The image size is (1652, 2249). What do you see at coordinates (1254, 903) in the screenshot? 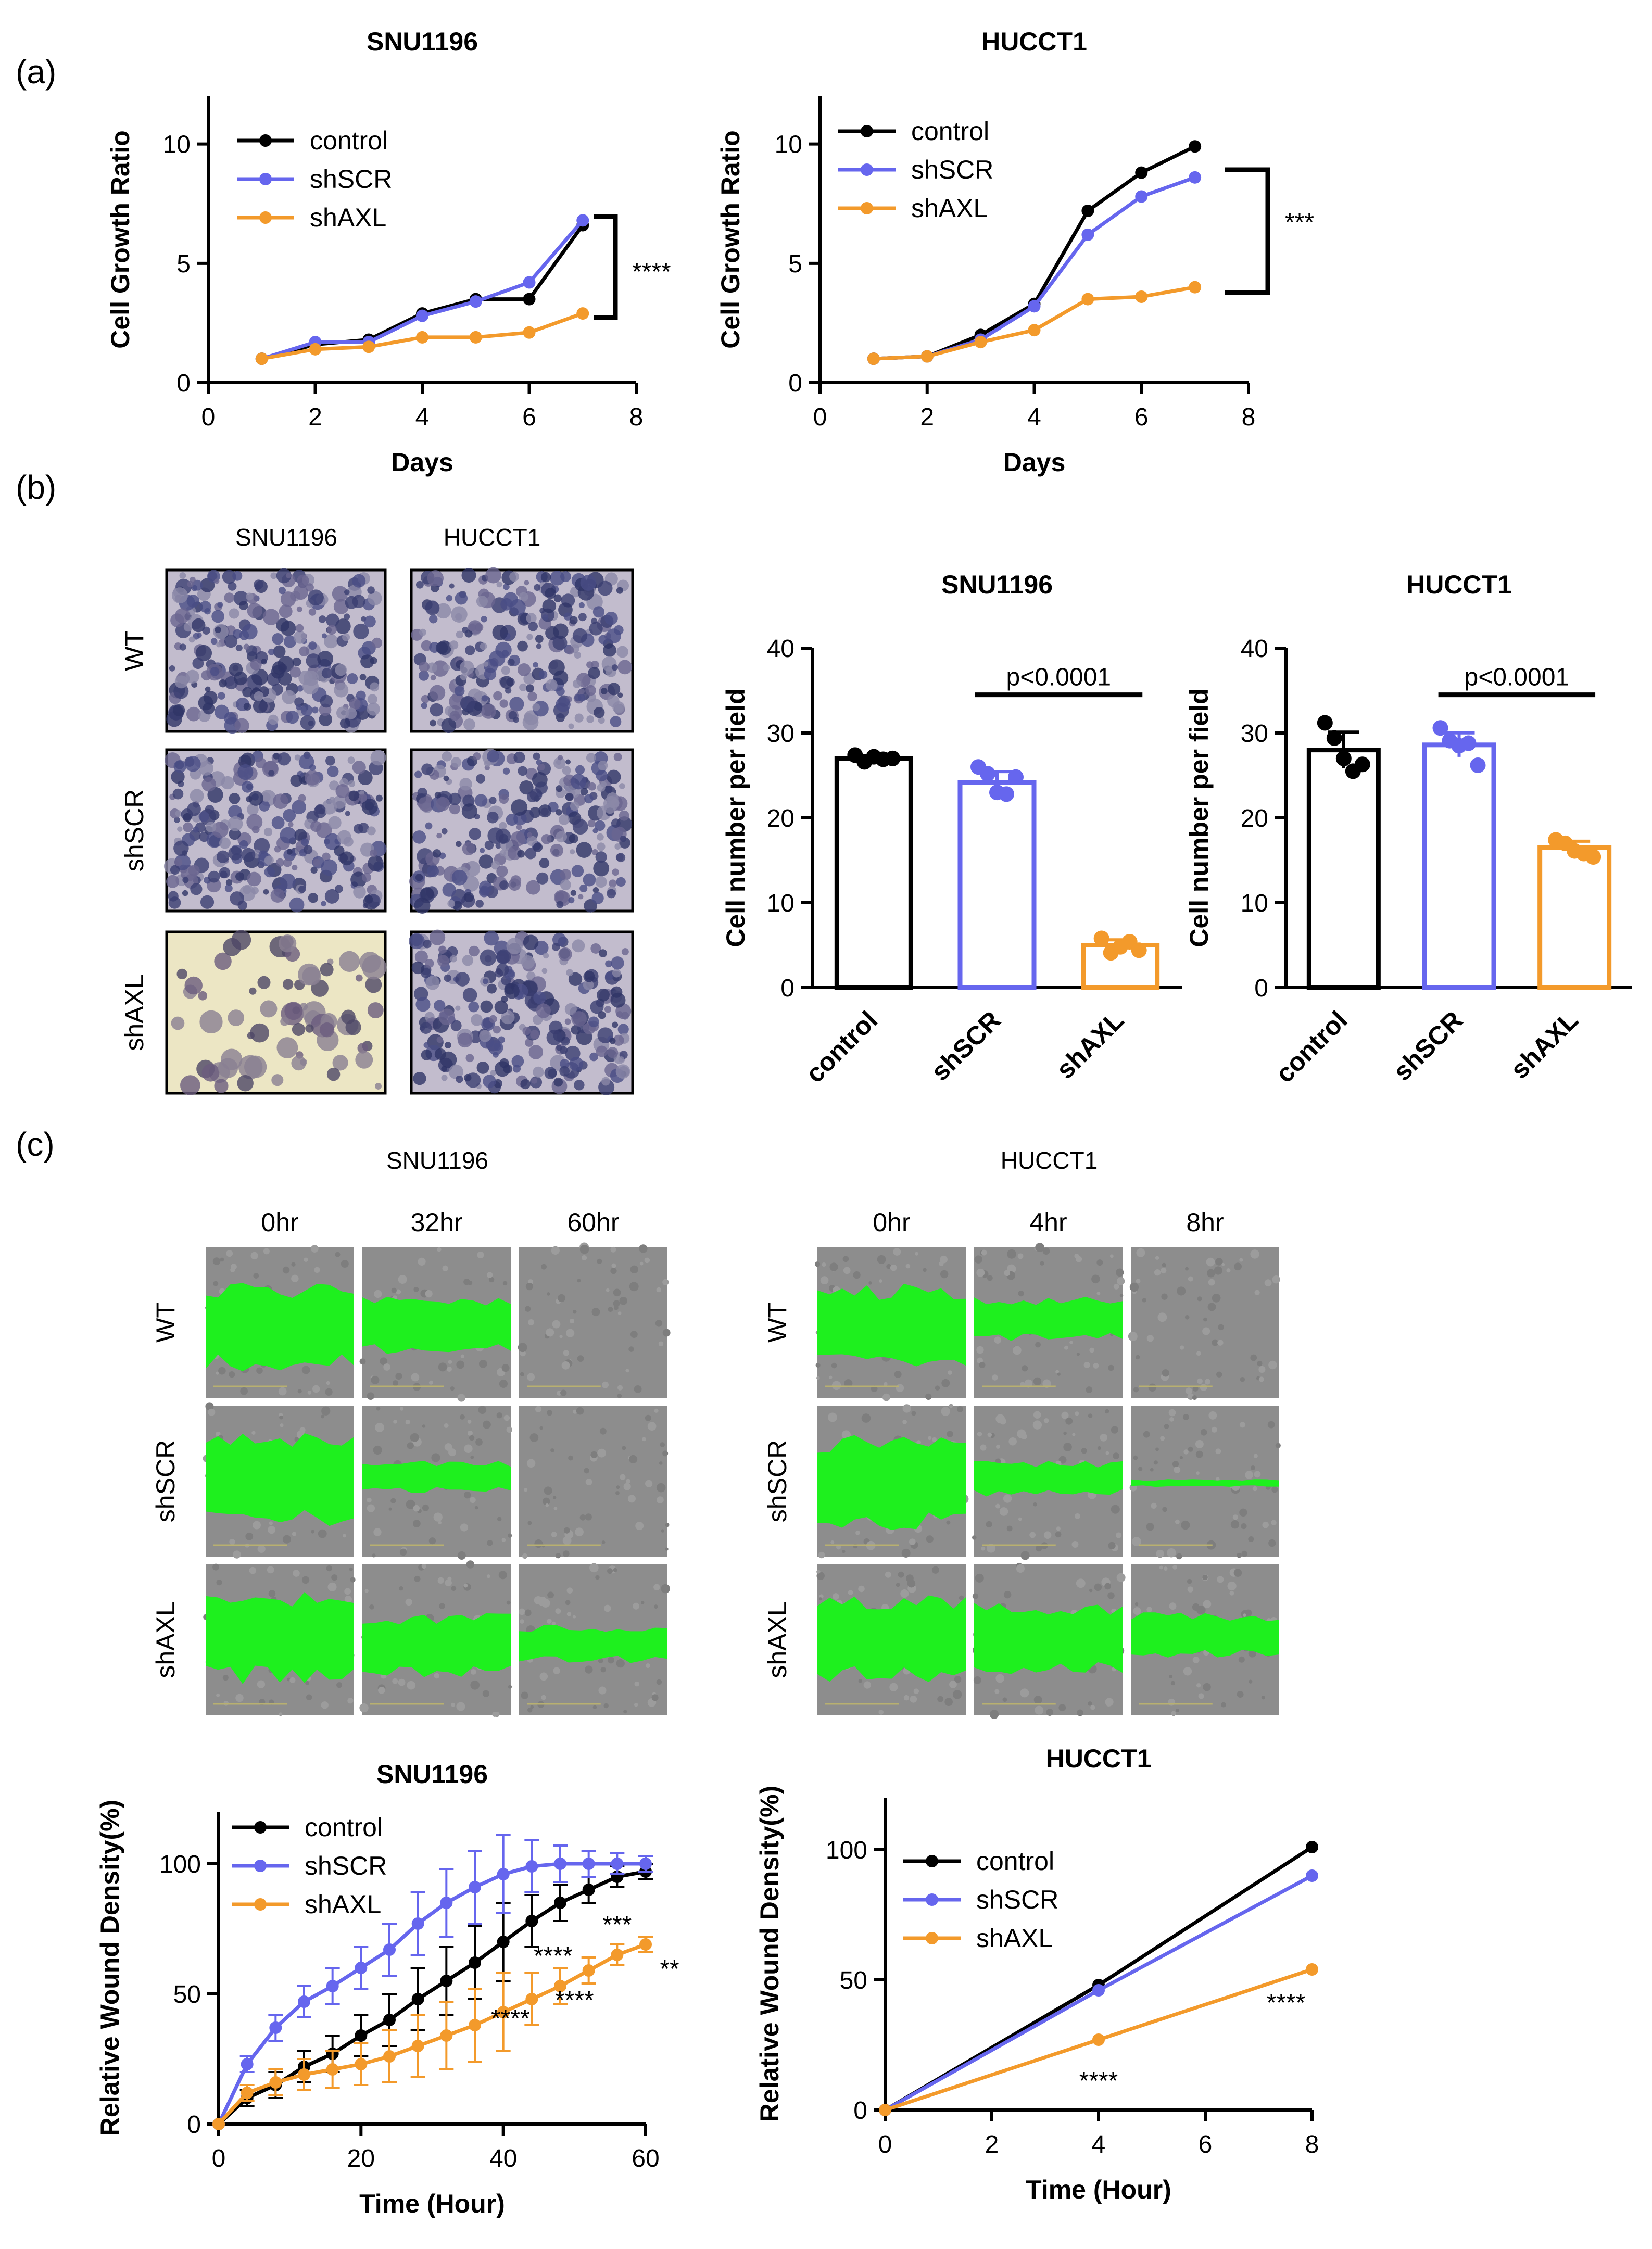
I see `y-tick-label: 10` at bounding box center [1254, 903].